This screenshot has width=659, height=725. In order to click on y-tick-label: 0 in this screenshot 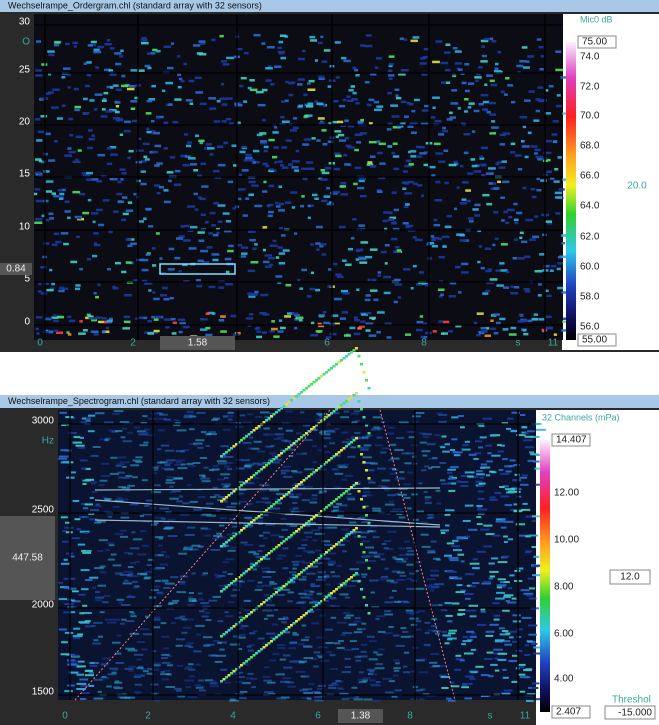, I will do `click(27, 322)`.